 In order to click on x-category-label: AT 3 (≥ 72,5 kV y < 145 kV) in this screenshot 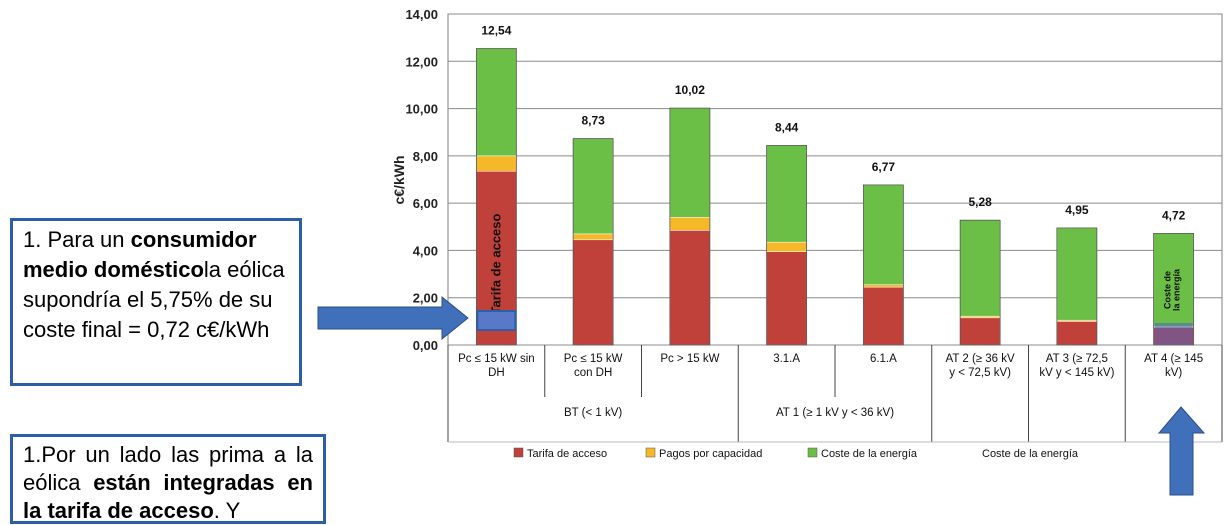, I will do `click(1076, 366)`.